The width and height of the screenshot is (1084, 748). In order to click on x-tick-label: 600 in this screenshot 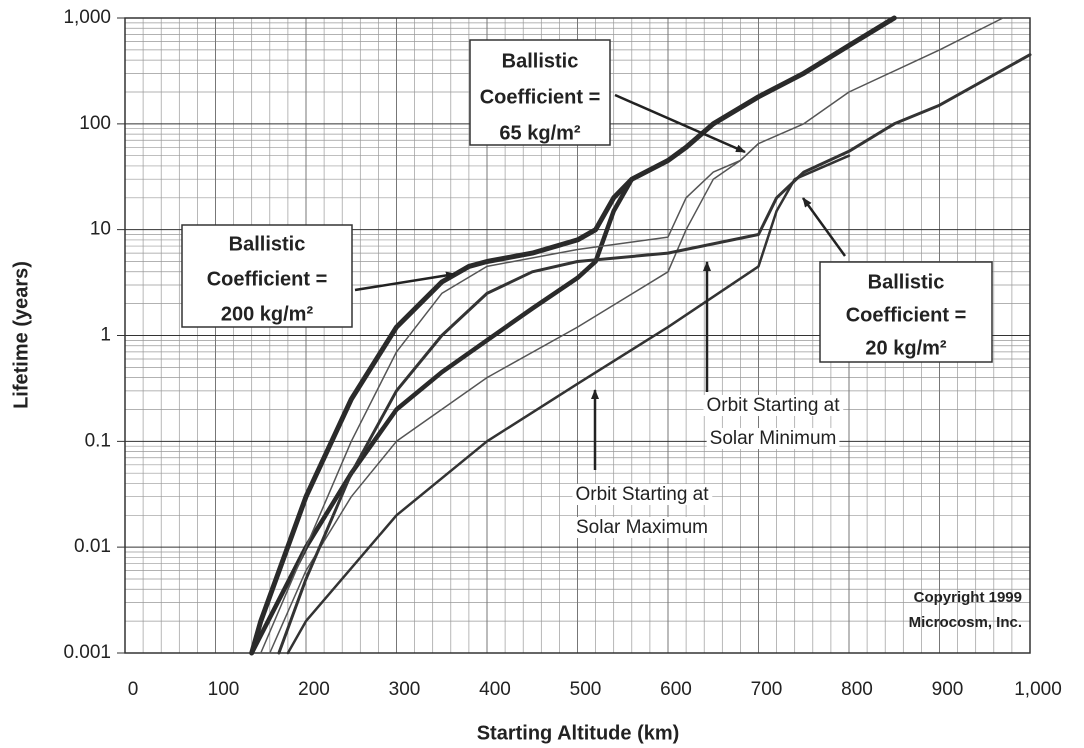, I will do `click(676, 689)`.